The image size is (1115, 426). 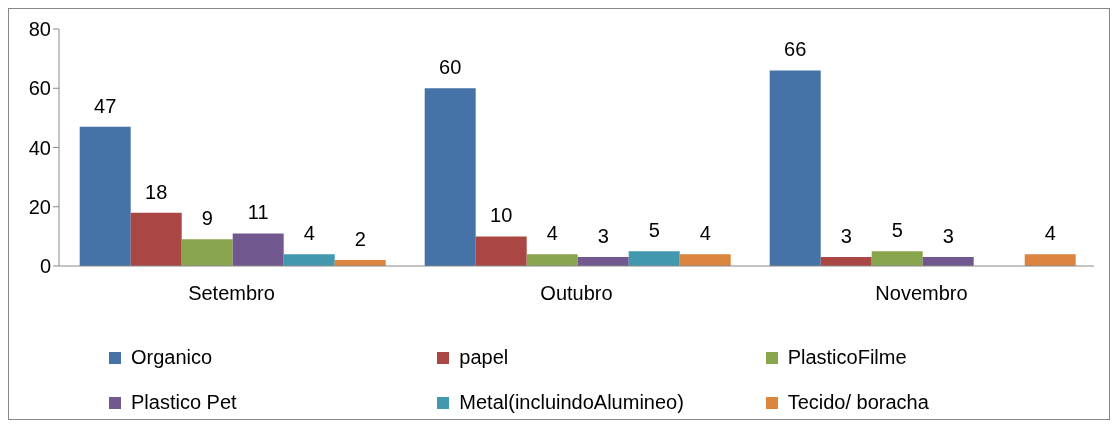 I want to click on data-label: 18, so click(x=156, y=191).